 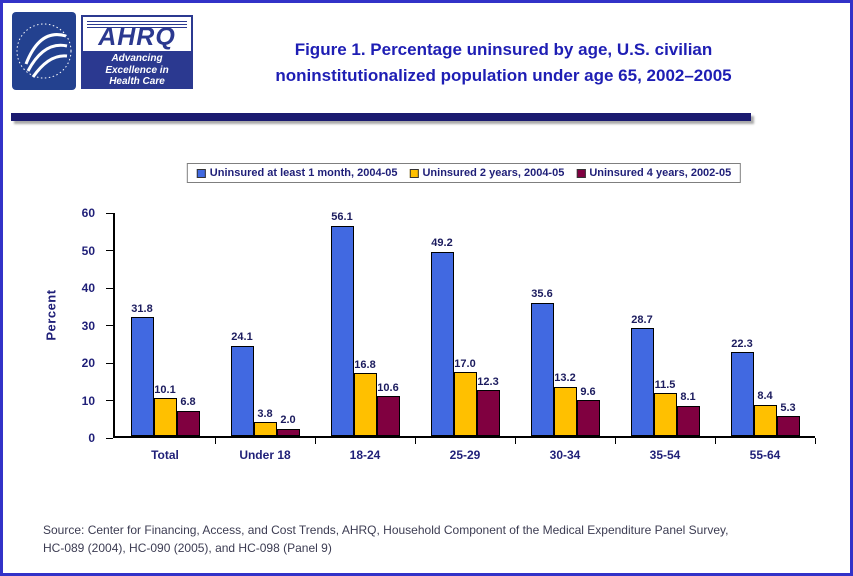 What do you see at coordinates (665, 384) in the screenshot?
I see `bar-value-label: 11.5` at bounding box center [665, 384].